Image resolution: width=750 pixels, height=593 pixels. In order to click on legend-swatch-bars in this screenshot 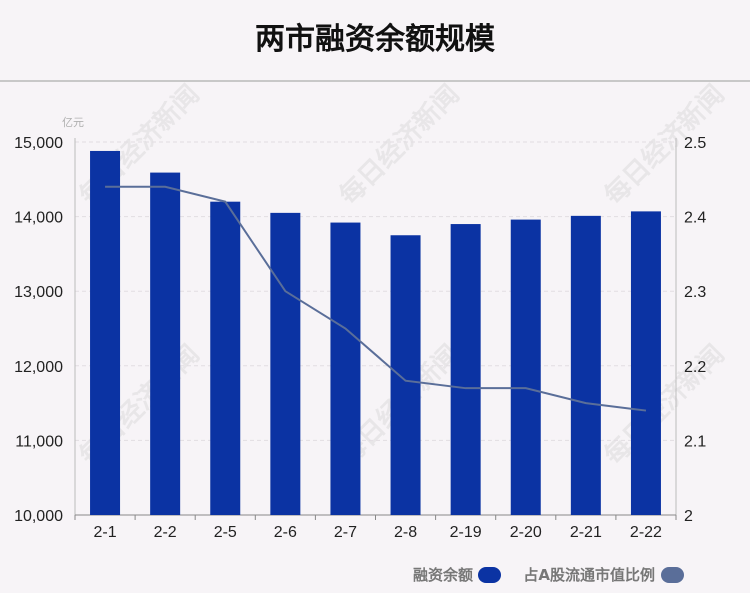, I will do `click(489, 575)`.